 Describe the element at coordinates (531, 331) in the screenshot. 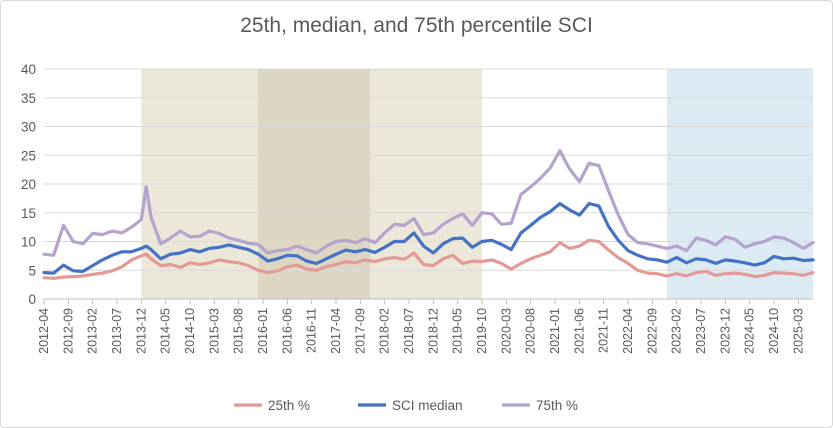

I see `x-tick-label: 2020-08` at that location.